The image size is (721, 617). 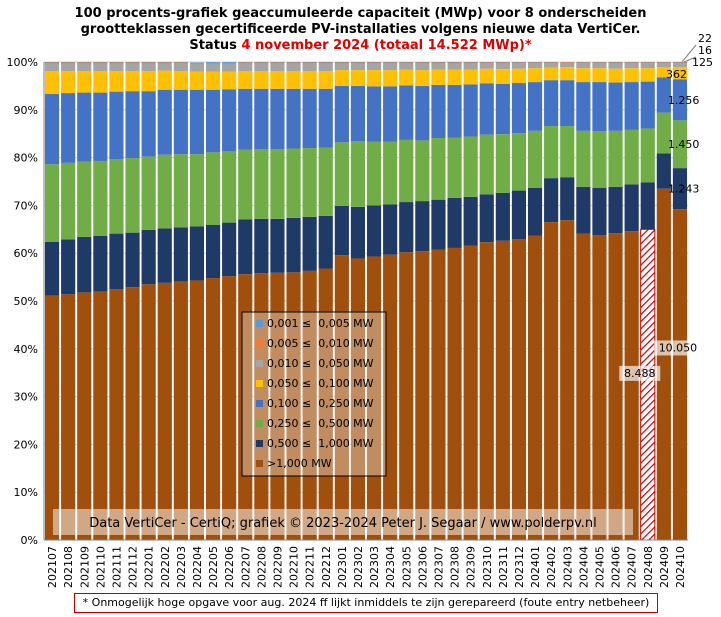 What do you see at coordinates (320, 443) in the screenshot?
I see `legend-label: 0,500 ≤ 1,000 MW` at bounding box center [320, 443].